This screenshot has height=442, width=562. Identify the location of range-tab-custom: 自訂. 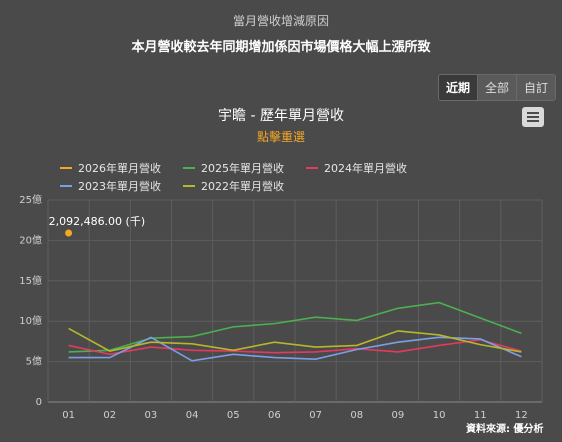
(536, 87).